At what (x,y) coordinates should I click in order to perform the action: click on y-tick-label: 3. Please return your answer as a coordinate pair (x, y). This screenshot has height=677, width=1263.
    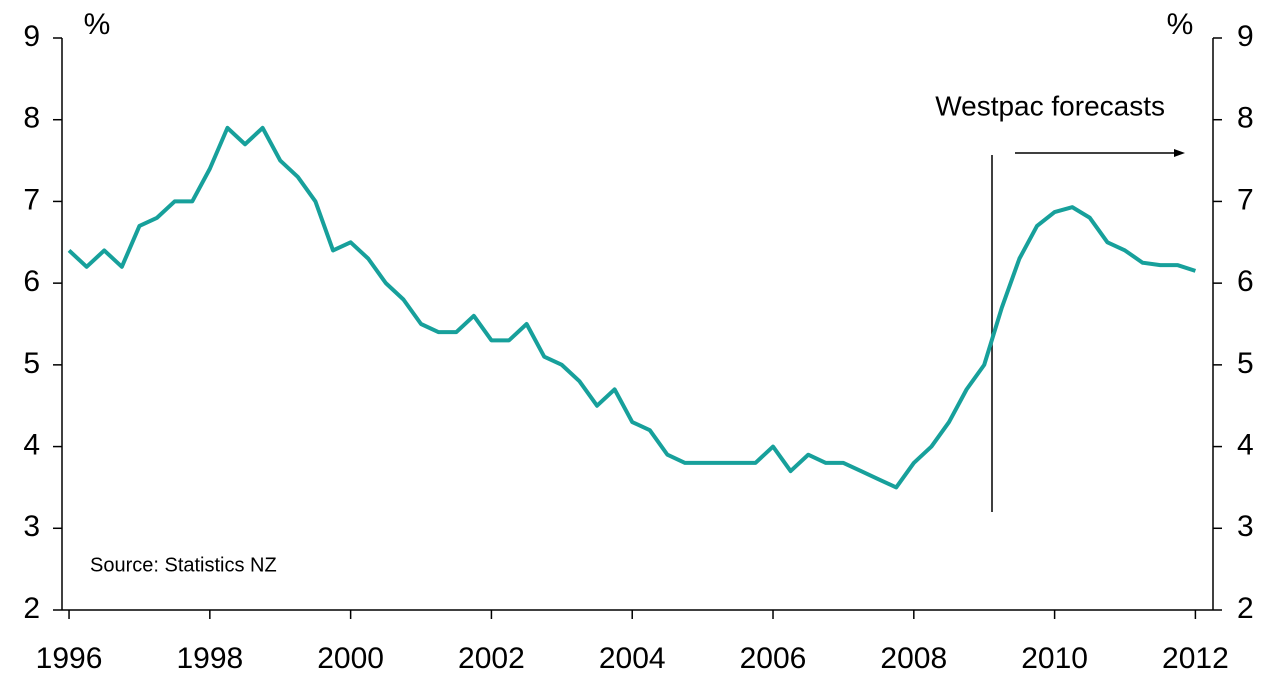
    Looking at the image, I should click on (31, 526).